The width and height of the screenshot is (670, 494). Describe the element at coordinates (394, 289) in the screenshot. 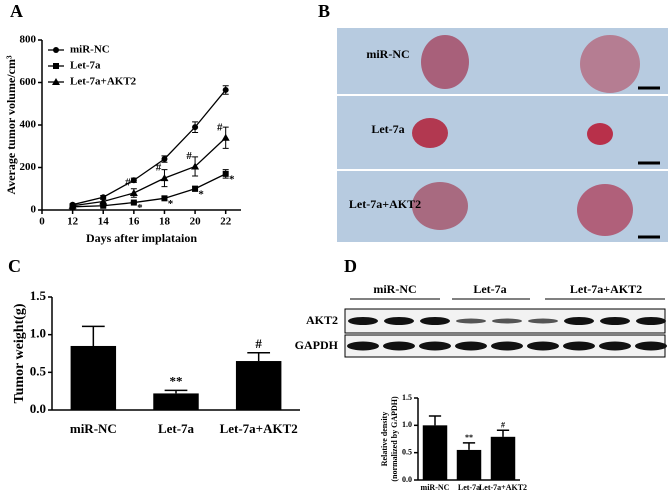

I see `group-label: miR-NC` at that location.